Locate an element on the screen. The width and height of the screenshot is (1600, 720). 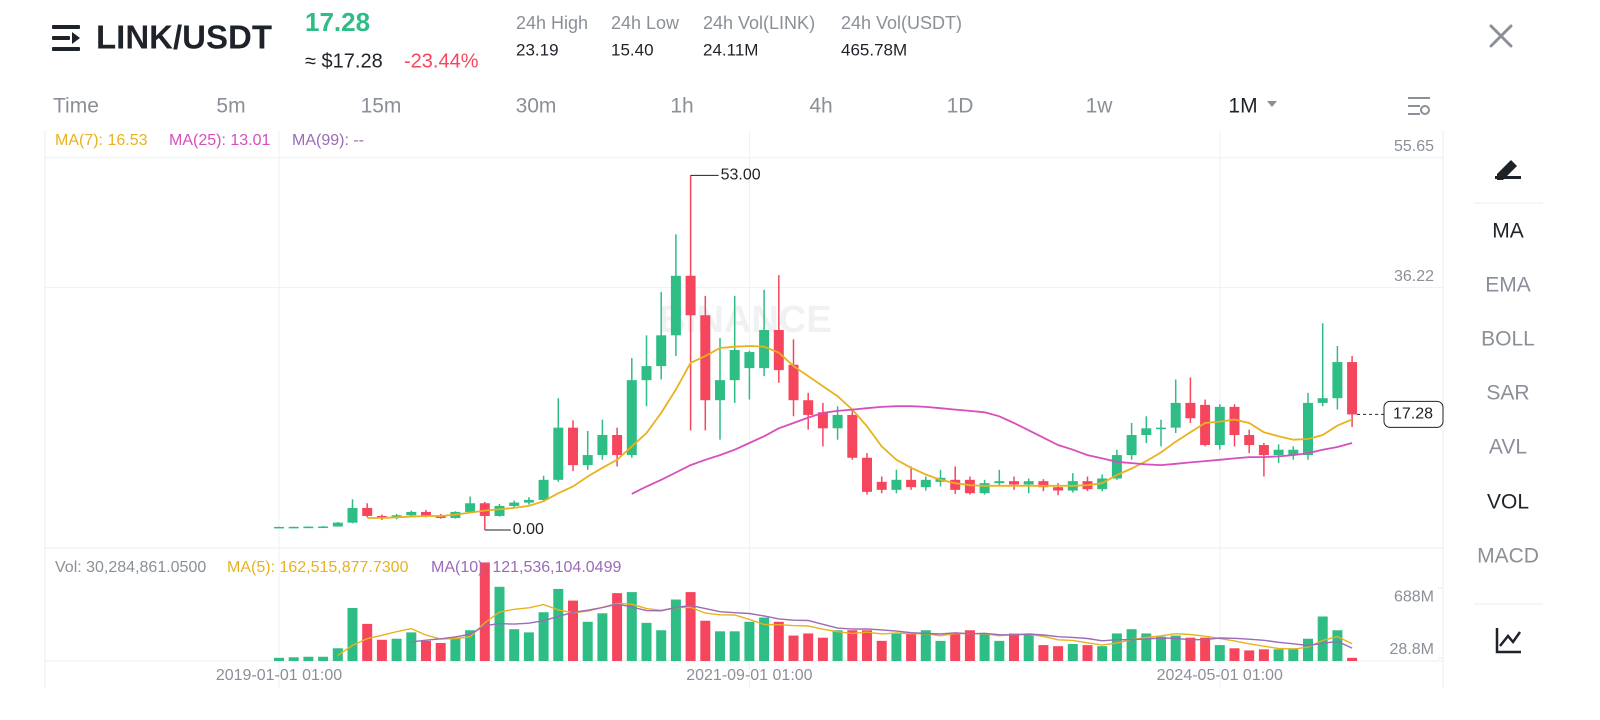
interval-tab: 15m is located at coordinates (381, 106).